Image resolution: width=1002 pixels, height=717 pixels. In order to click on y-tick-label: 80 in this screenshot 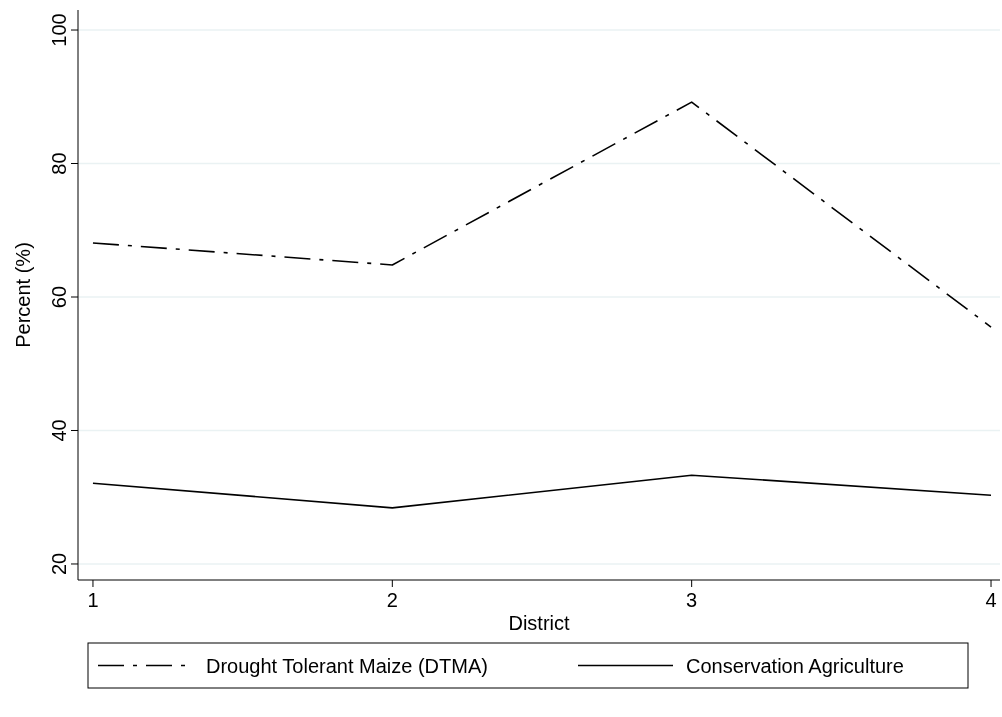, I will do `click(59, 163)`.